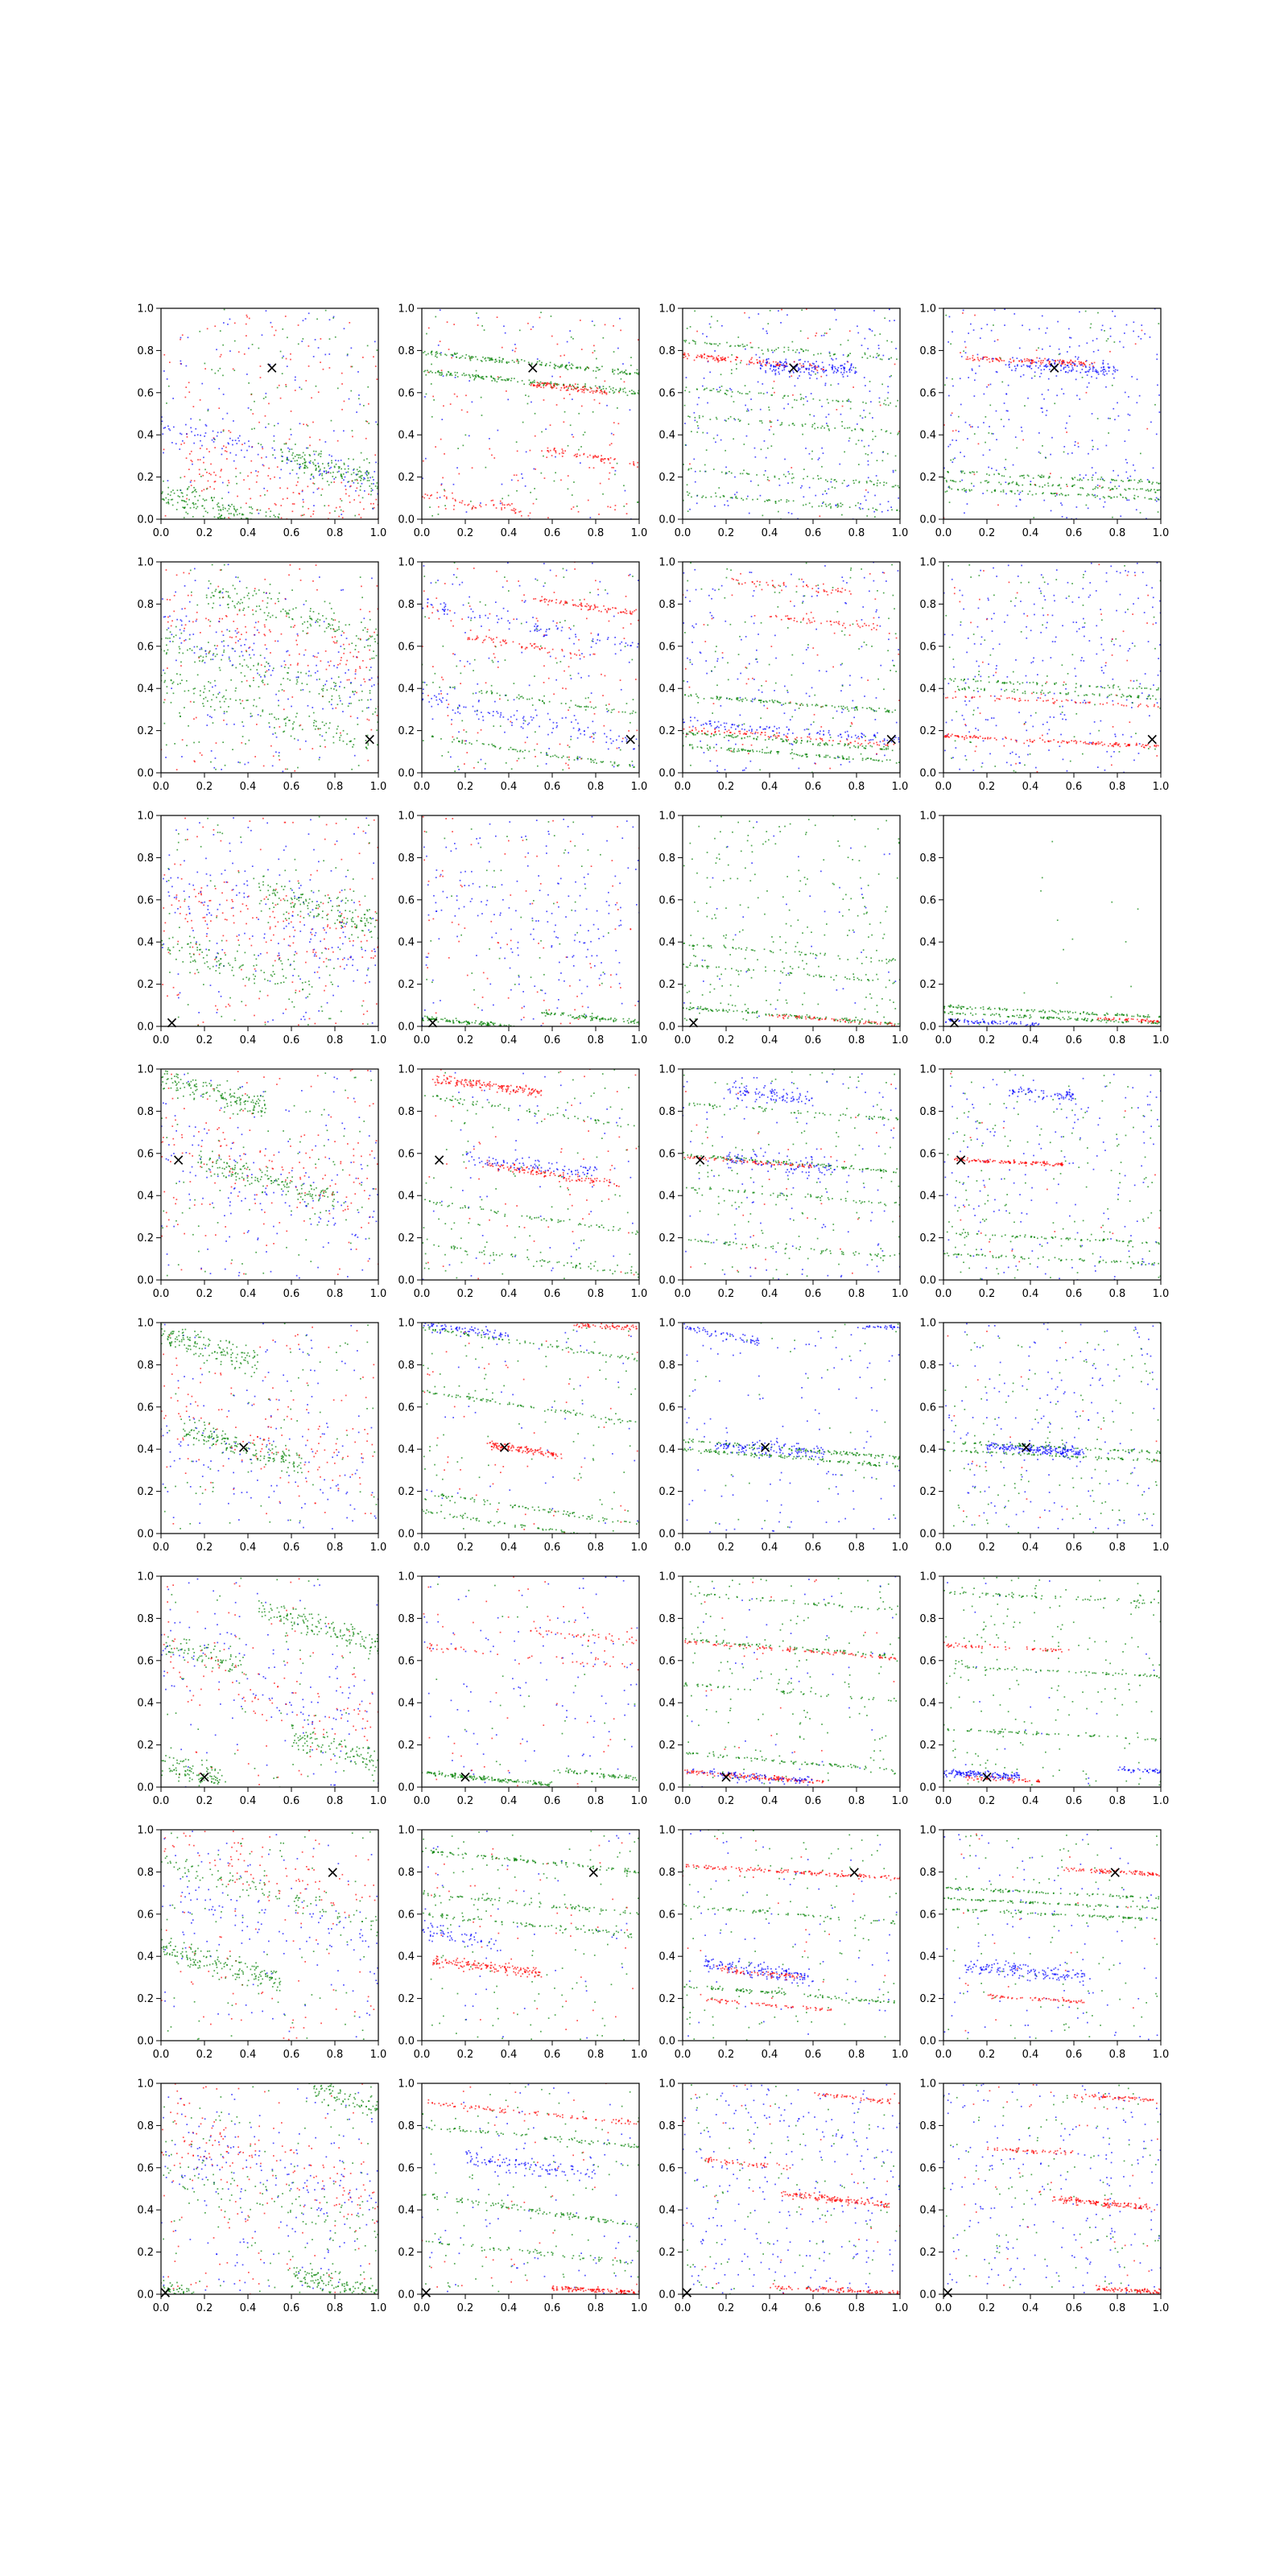 This screenshot has height=2576, width=1288. Describe the element at coordinates (552, 533) in the screenshot. I see `x-tick-label: 0.6` at that location.